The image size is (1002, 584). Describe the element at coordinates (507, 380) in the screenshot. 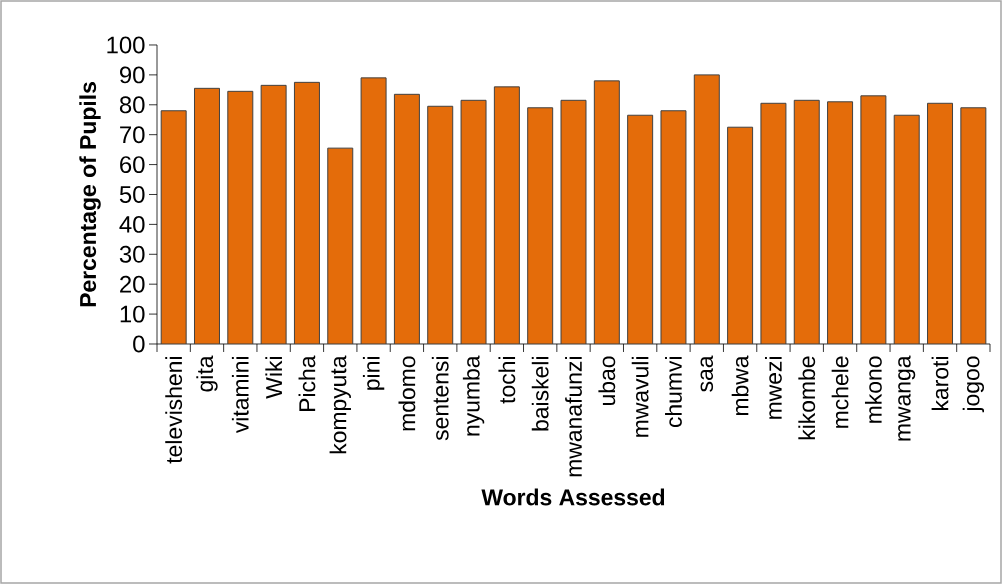

I see `x-tick-label: tochi` at that location.